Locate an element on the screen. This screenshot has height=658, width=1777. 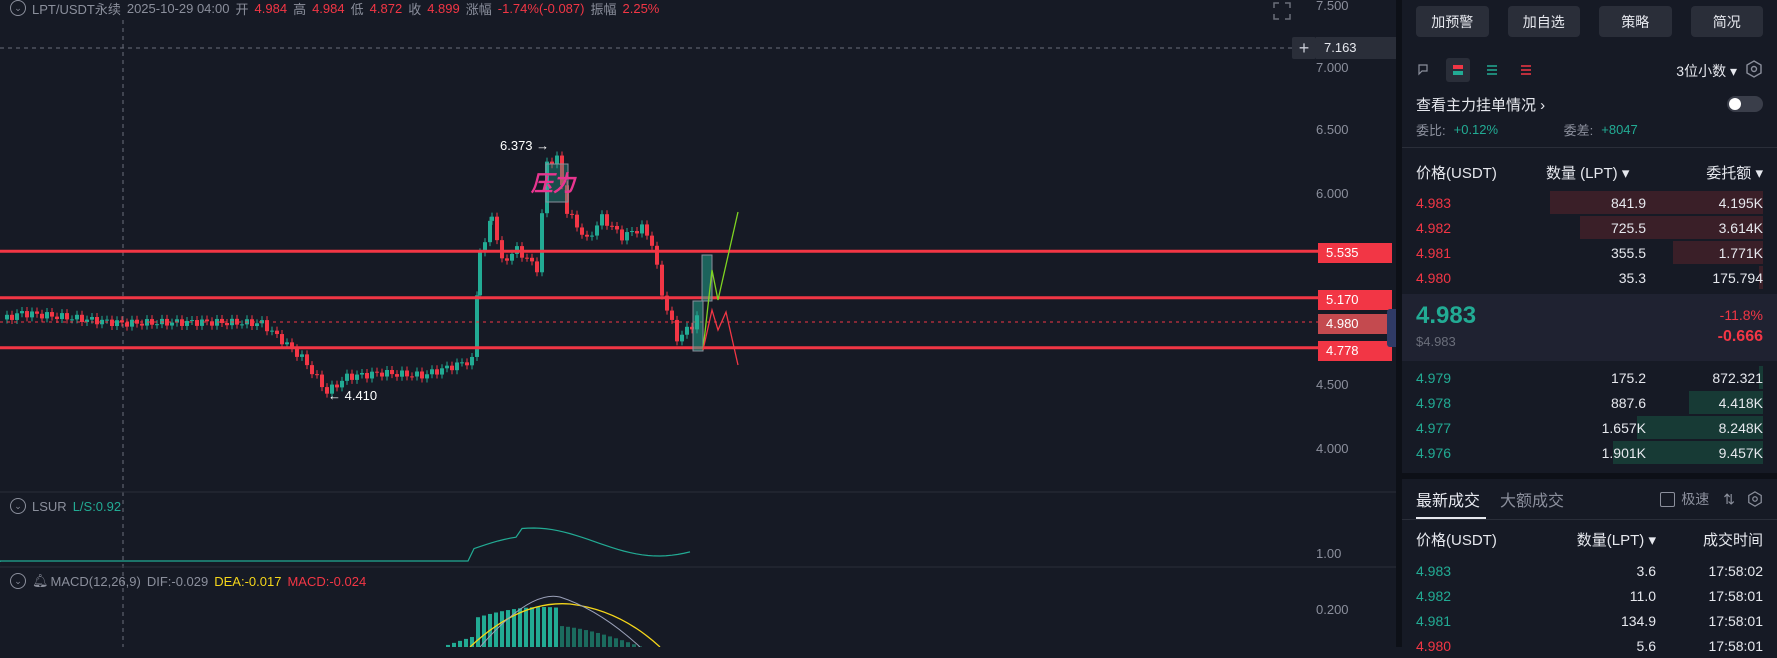
both-sides-icon is located at coordinates (1458, 70).